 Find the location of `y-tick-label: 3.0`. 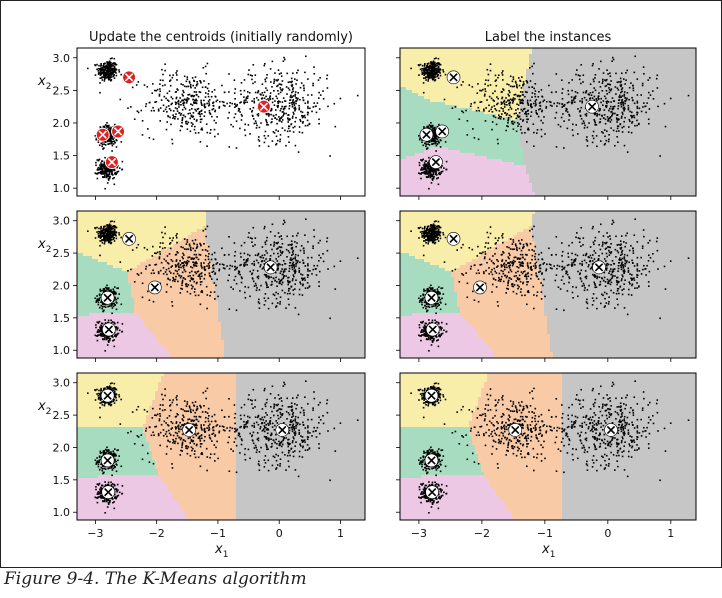

y-tick-label: 3.0 is located at coordinates (62, 58).